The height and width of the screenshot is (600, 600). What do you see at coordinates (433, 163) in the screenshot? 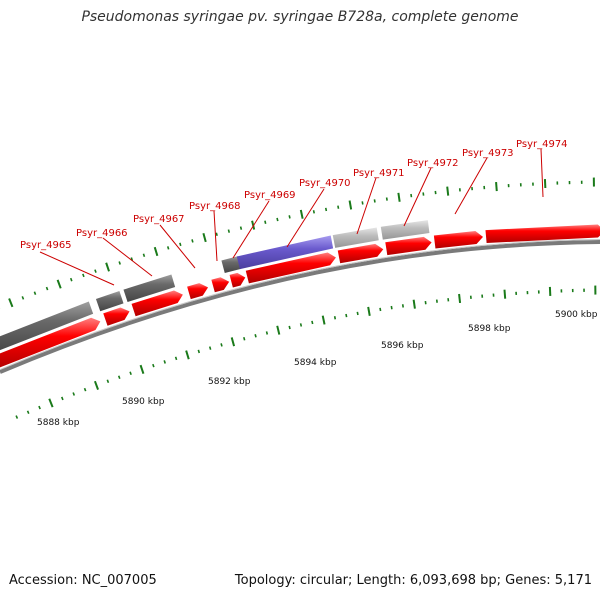
I see `gene-label: Psyr_4972` at bounding box center [433, 163].